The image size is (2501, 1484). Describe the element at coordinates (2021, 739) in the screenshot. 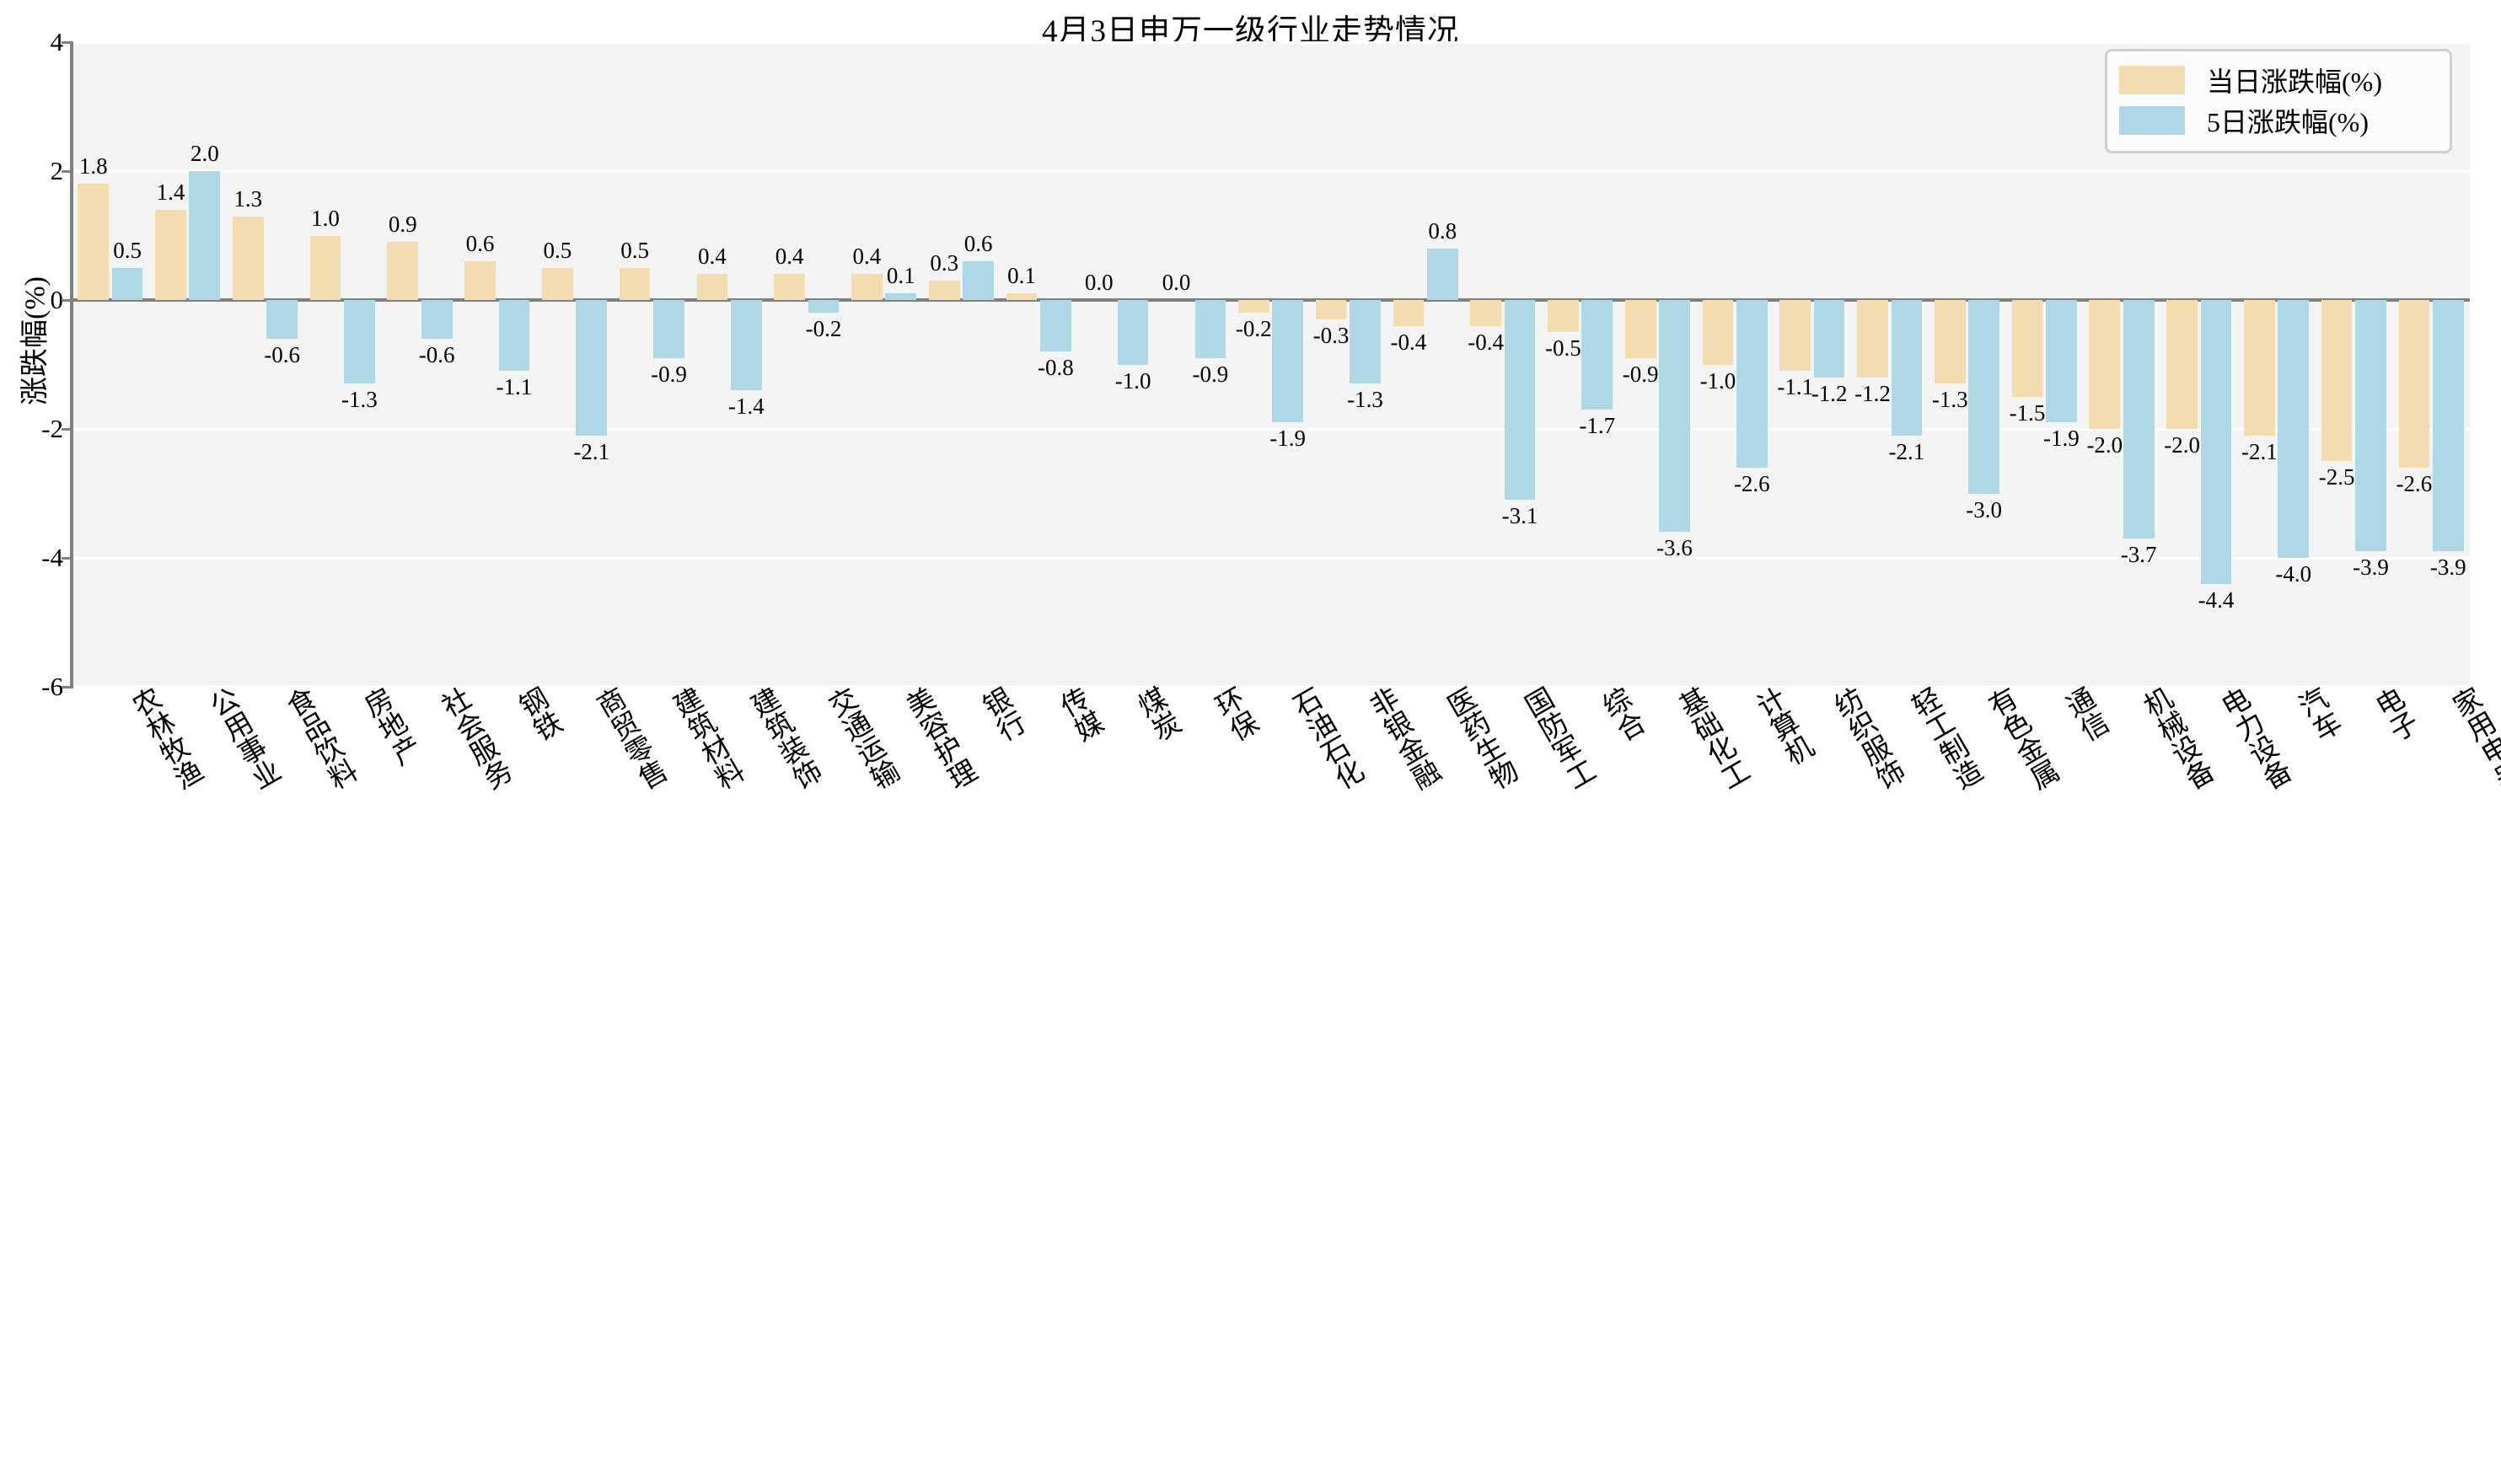

I see `x-tick-label-24: 有色金属` at that location.